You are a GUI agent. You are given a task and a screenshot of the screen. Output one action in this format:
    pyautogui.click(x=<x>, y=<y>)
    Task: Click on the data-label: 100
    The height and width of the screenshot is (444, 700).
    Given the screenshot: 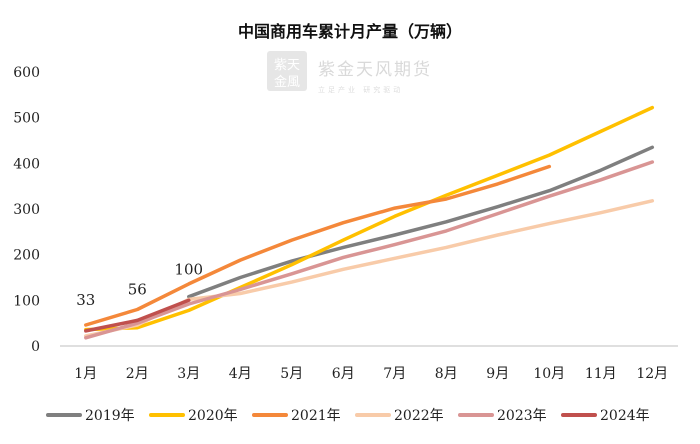 What is the action you would take?
    pyautogui.click(x=188, y=269)
    